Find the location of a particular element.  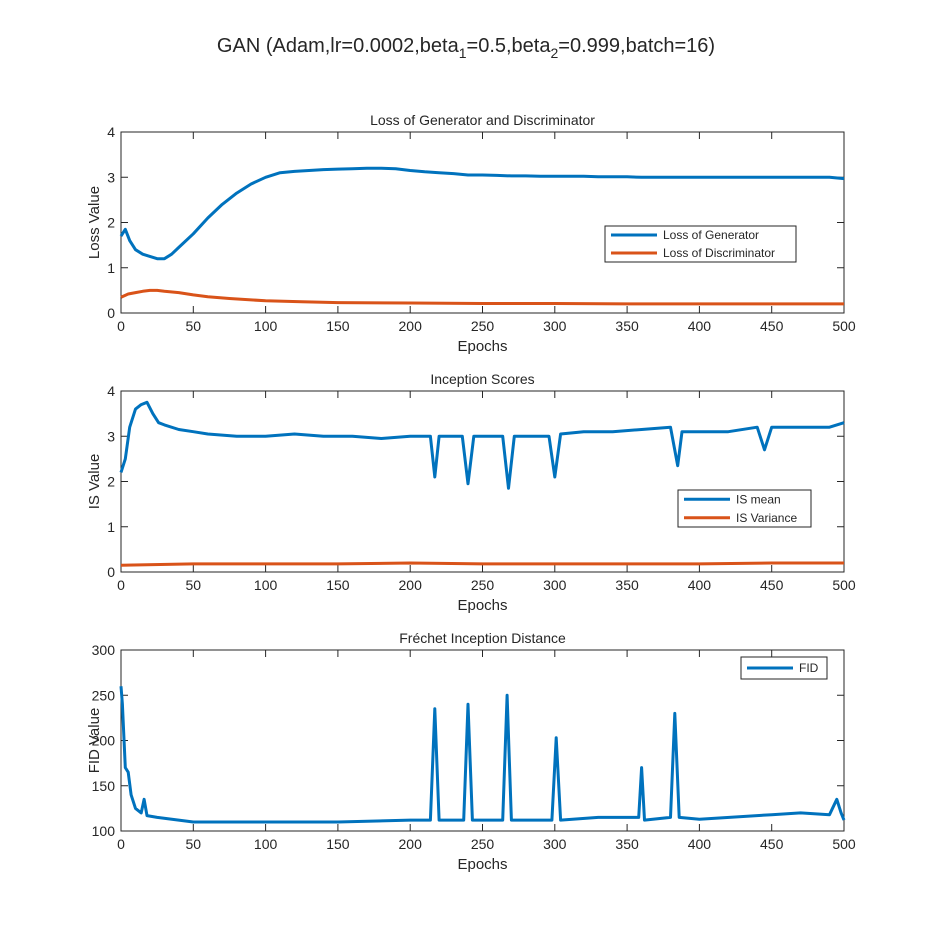

series-line-is-mean is located at coordinates (482, 445).